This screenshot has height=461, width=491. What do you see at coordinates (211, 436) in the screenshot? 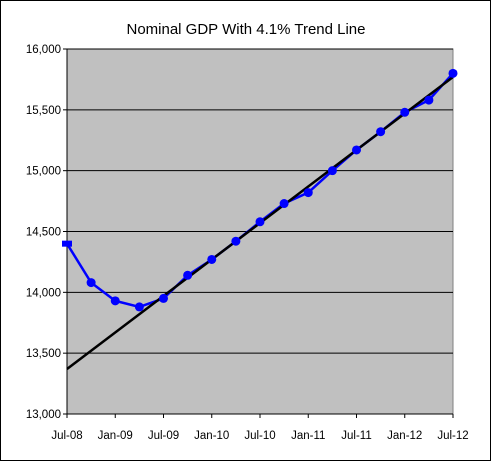
I see `x-tick-label: Jan-10` at bounding box center [211, 436].